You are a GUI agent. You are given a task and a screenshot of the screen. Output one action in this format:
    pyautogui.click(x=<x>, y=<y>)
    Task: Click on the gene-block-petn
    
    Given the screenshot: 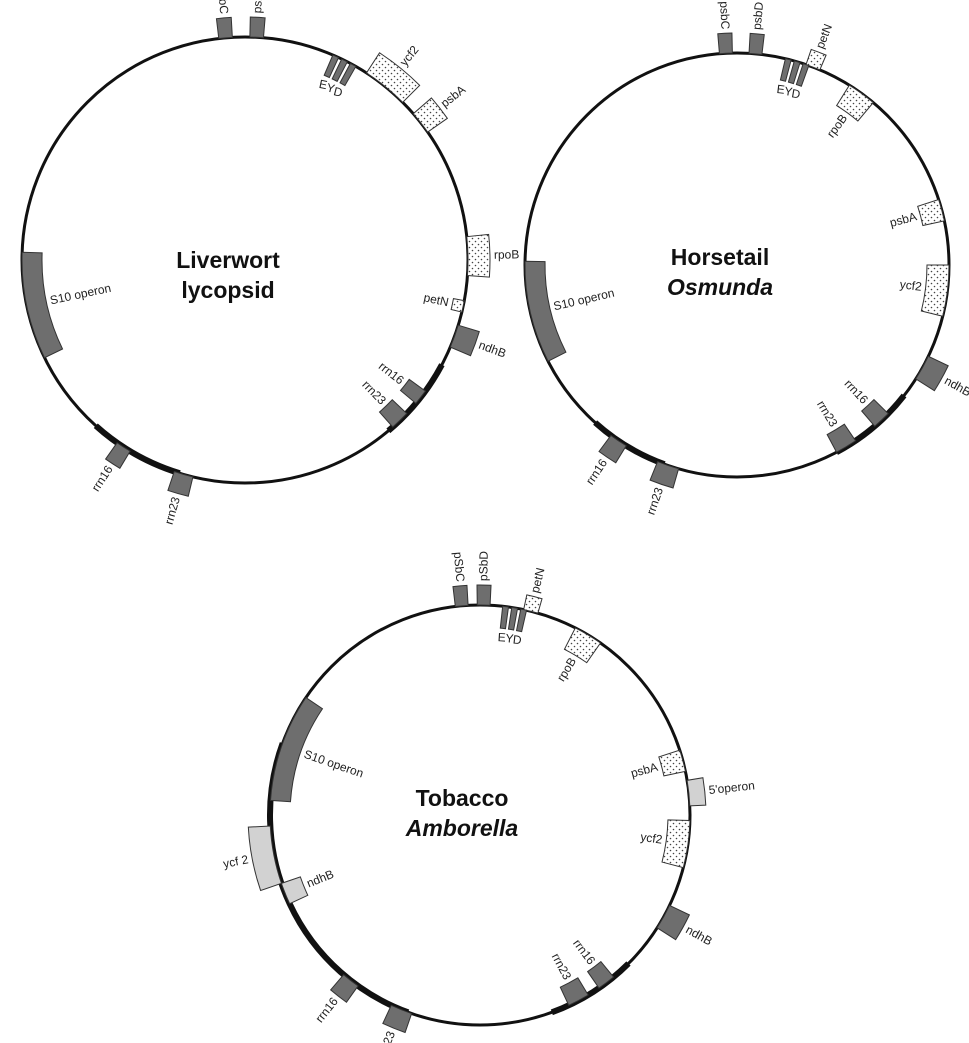 What is the action you would take?
    pyautogui.click(x=457, y=305)
    